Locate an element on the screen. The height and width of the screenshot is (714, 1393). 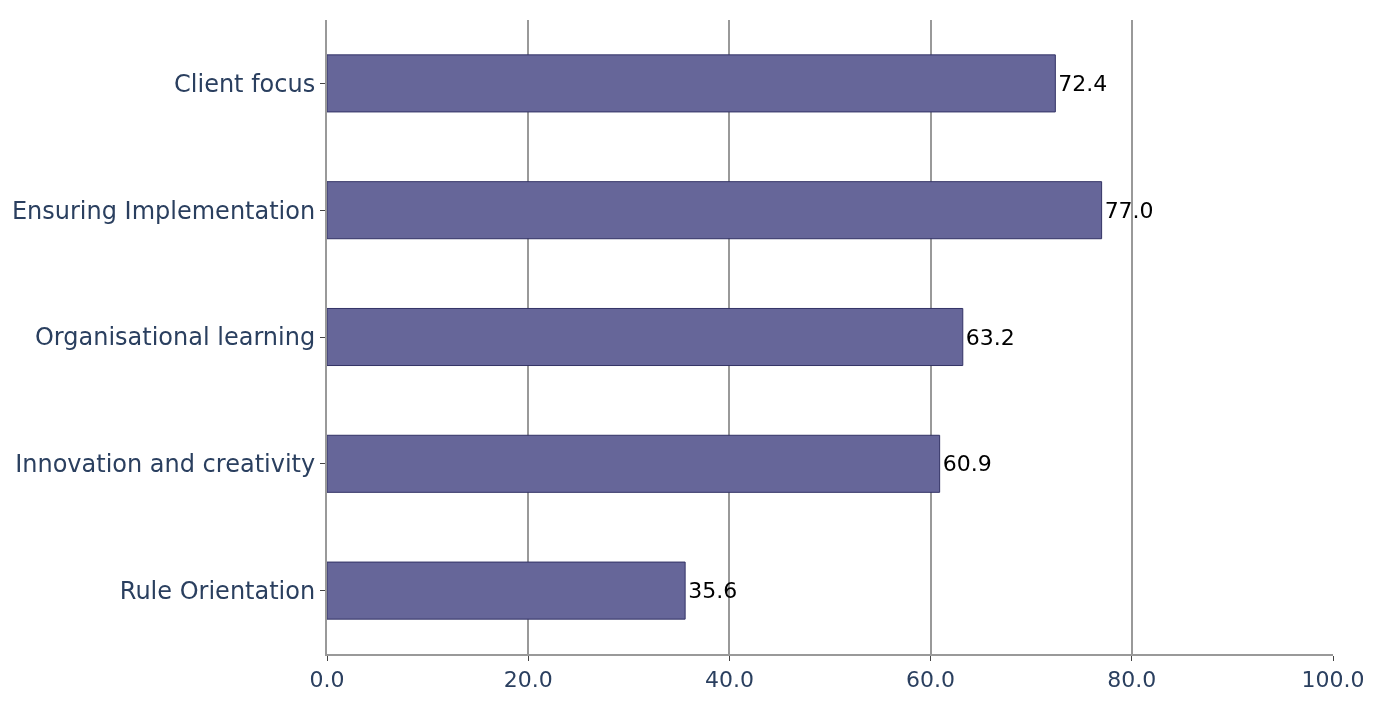
data-label: 63.2 is located at coordinates (990, 337).